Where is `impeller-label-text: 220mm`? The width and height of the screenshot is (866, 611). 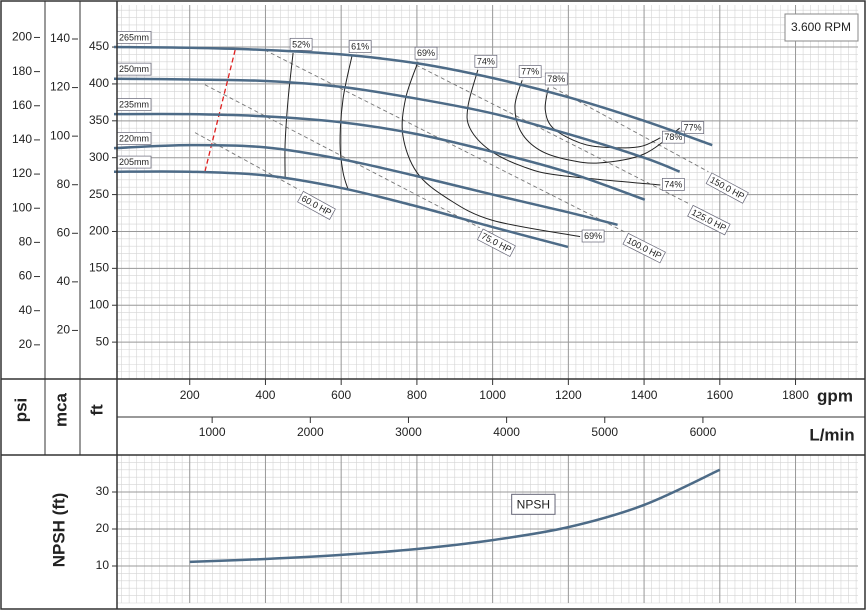
impeller-label-text: 220mm is located at coordinates (134, 138).